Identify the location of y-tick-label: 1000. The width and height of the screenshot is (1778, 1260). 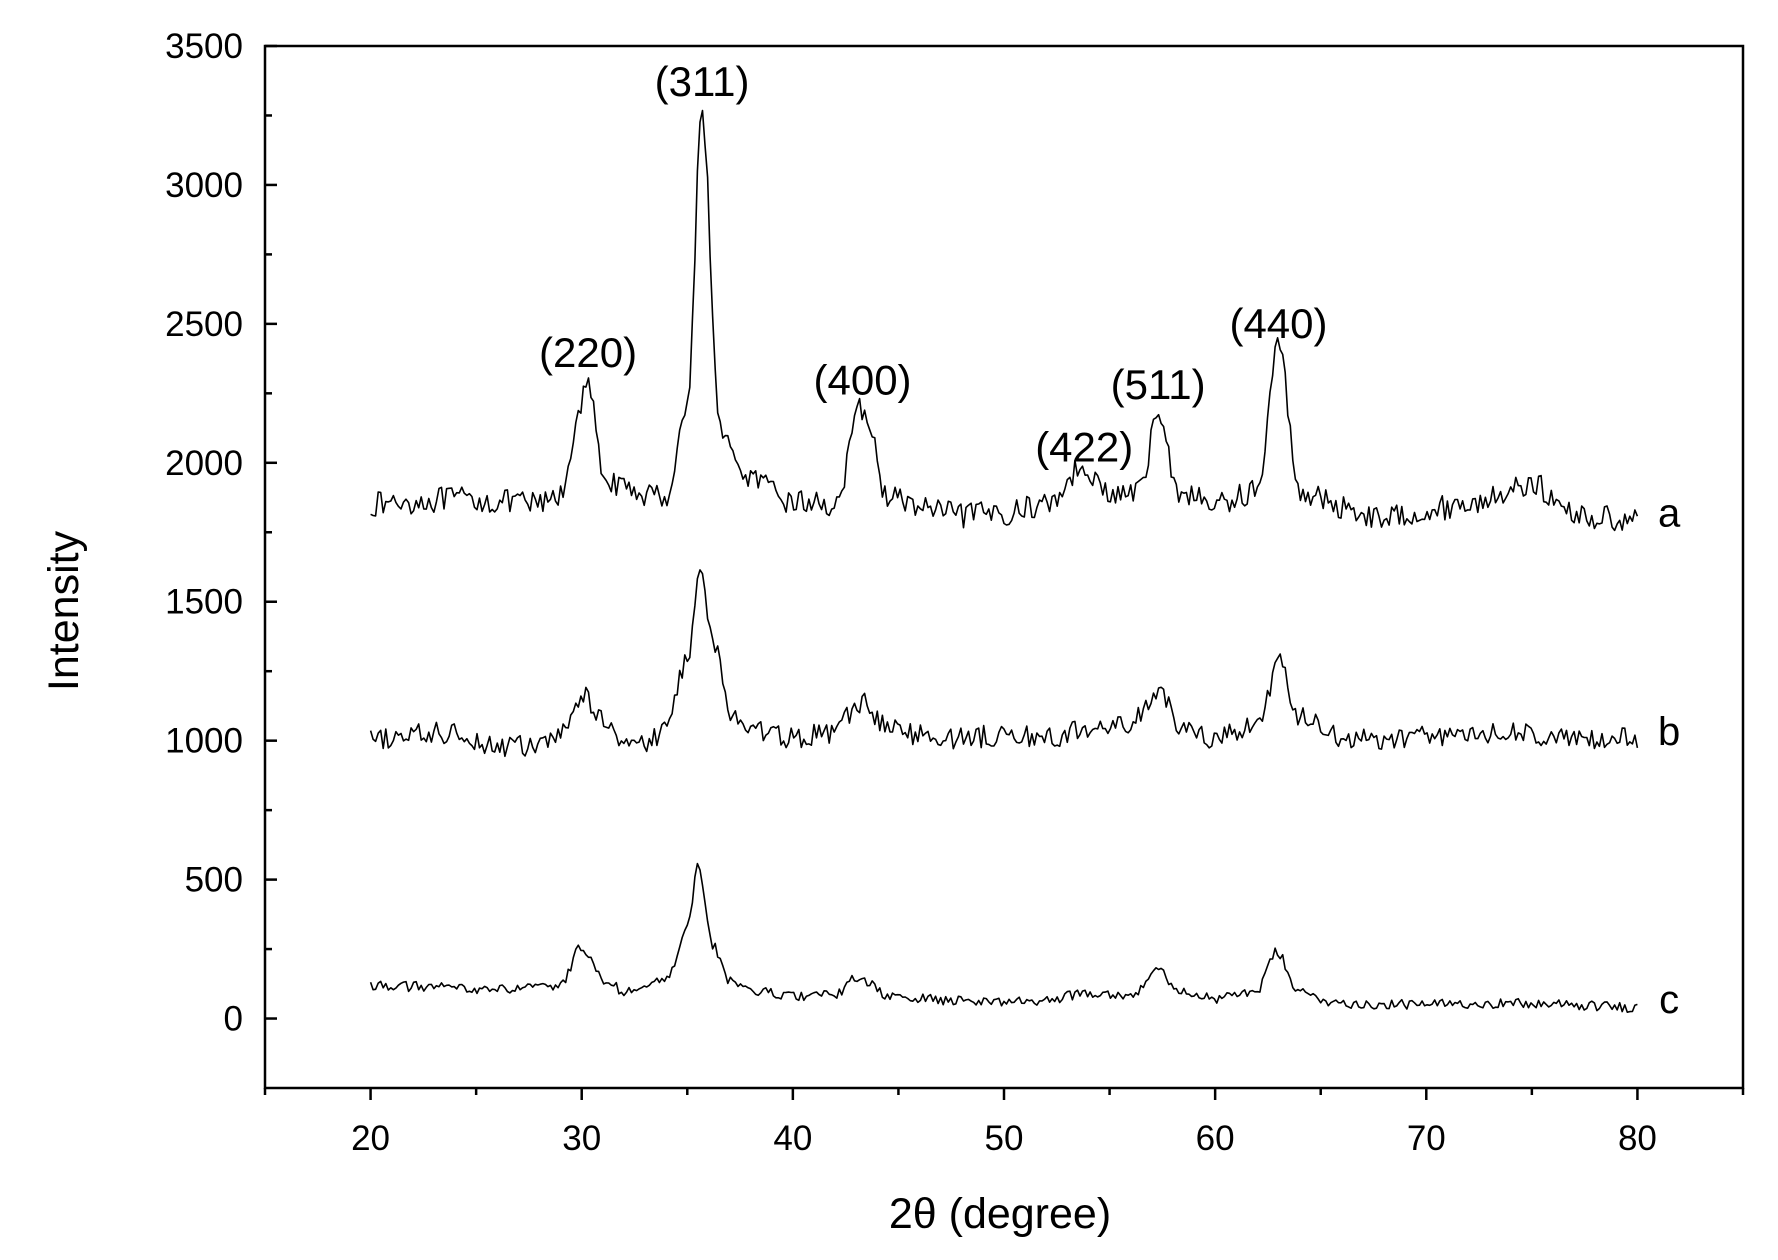
(204, 741).